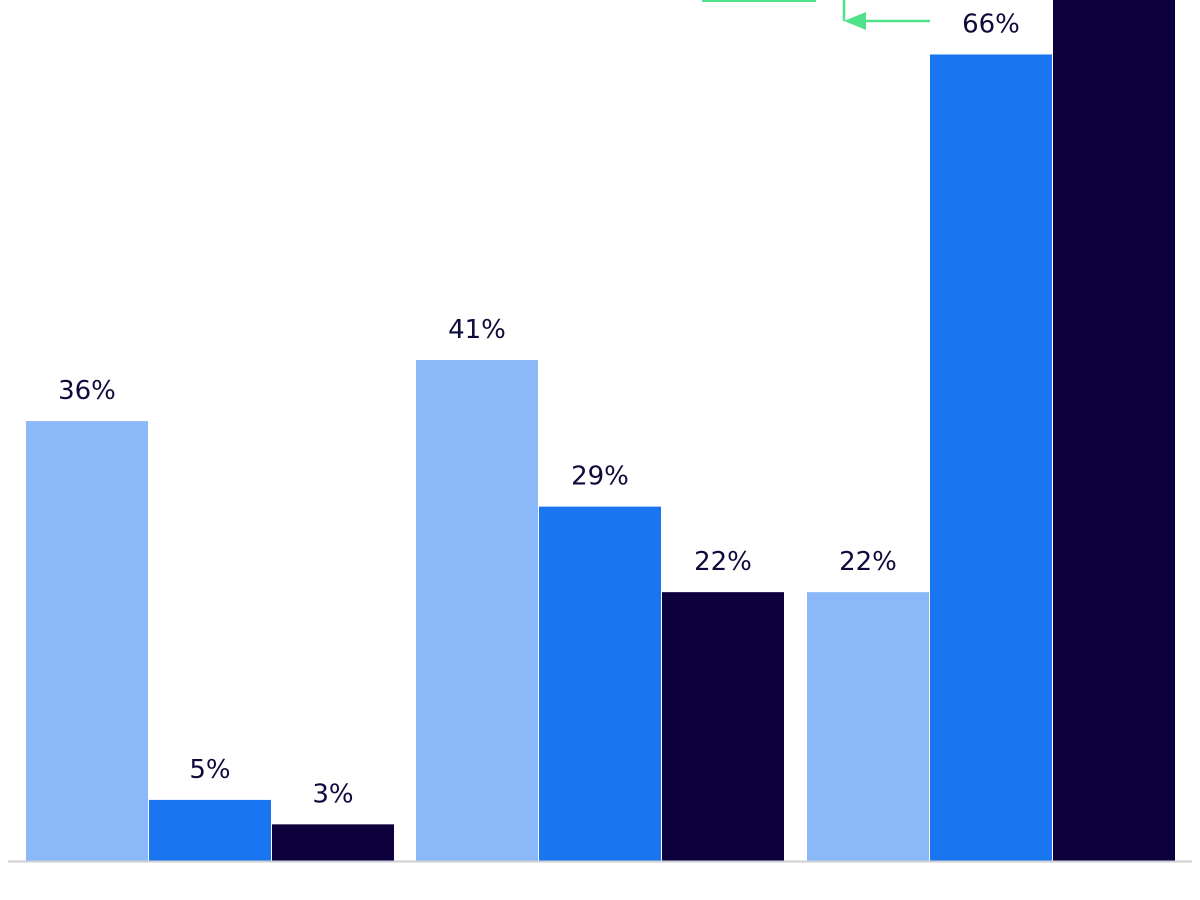 The image size is (1200, 900). What do you see at coordinates (991, 24) in the screenshot?
I see `value-label-c2-s1: 66%` at bounding box center [991, 24].